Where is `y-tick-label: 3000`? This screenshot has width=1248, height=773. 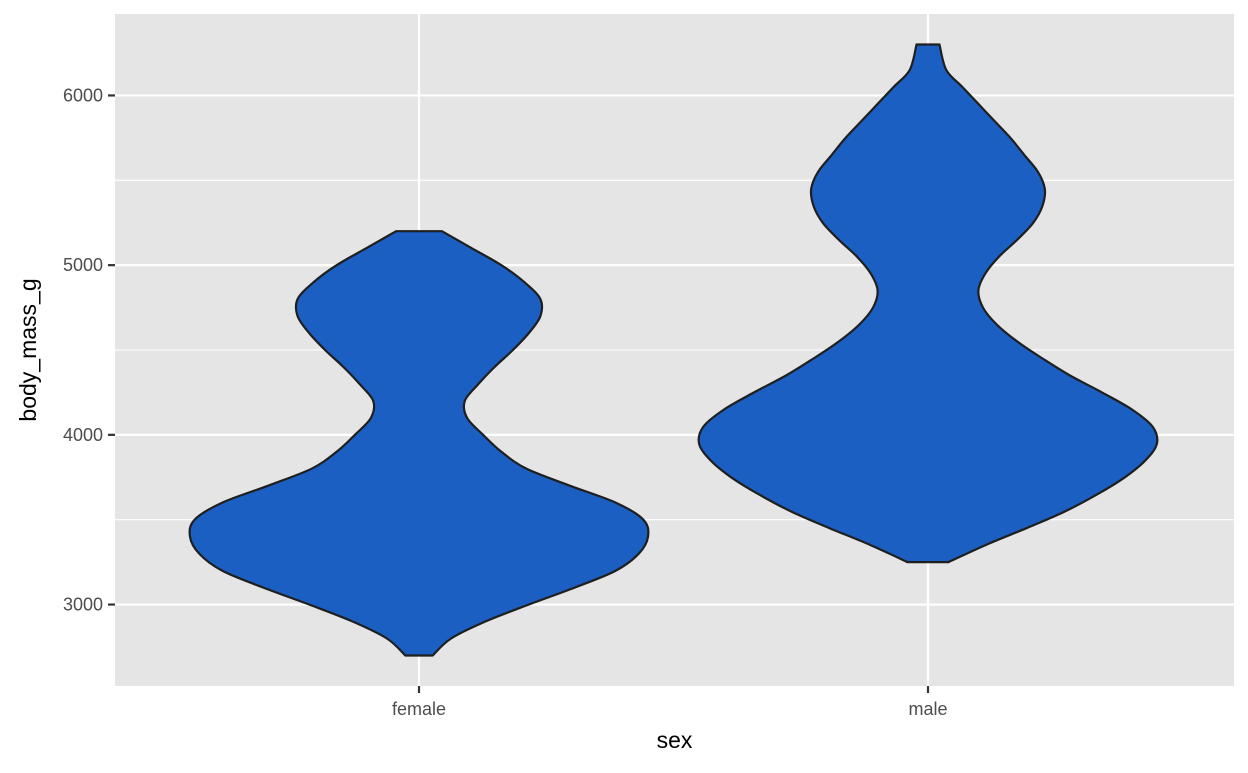 y-tick-label: 3000 is located at coordinates (83, 605).